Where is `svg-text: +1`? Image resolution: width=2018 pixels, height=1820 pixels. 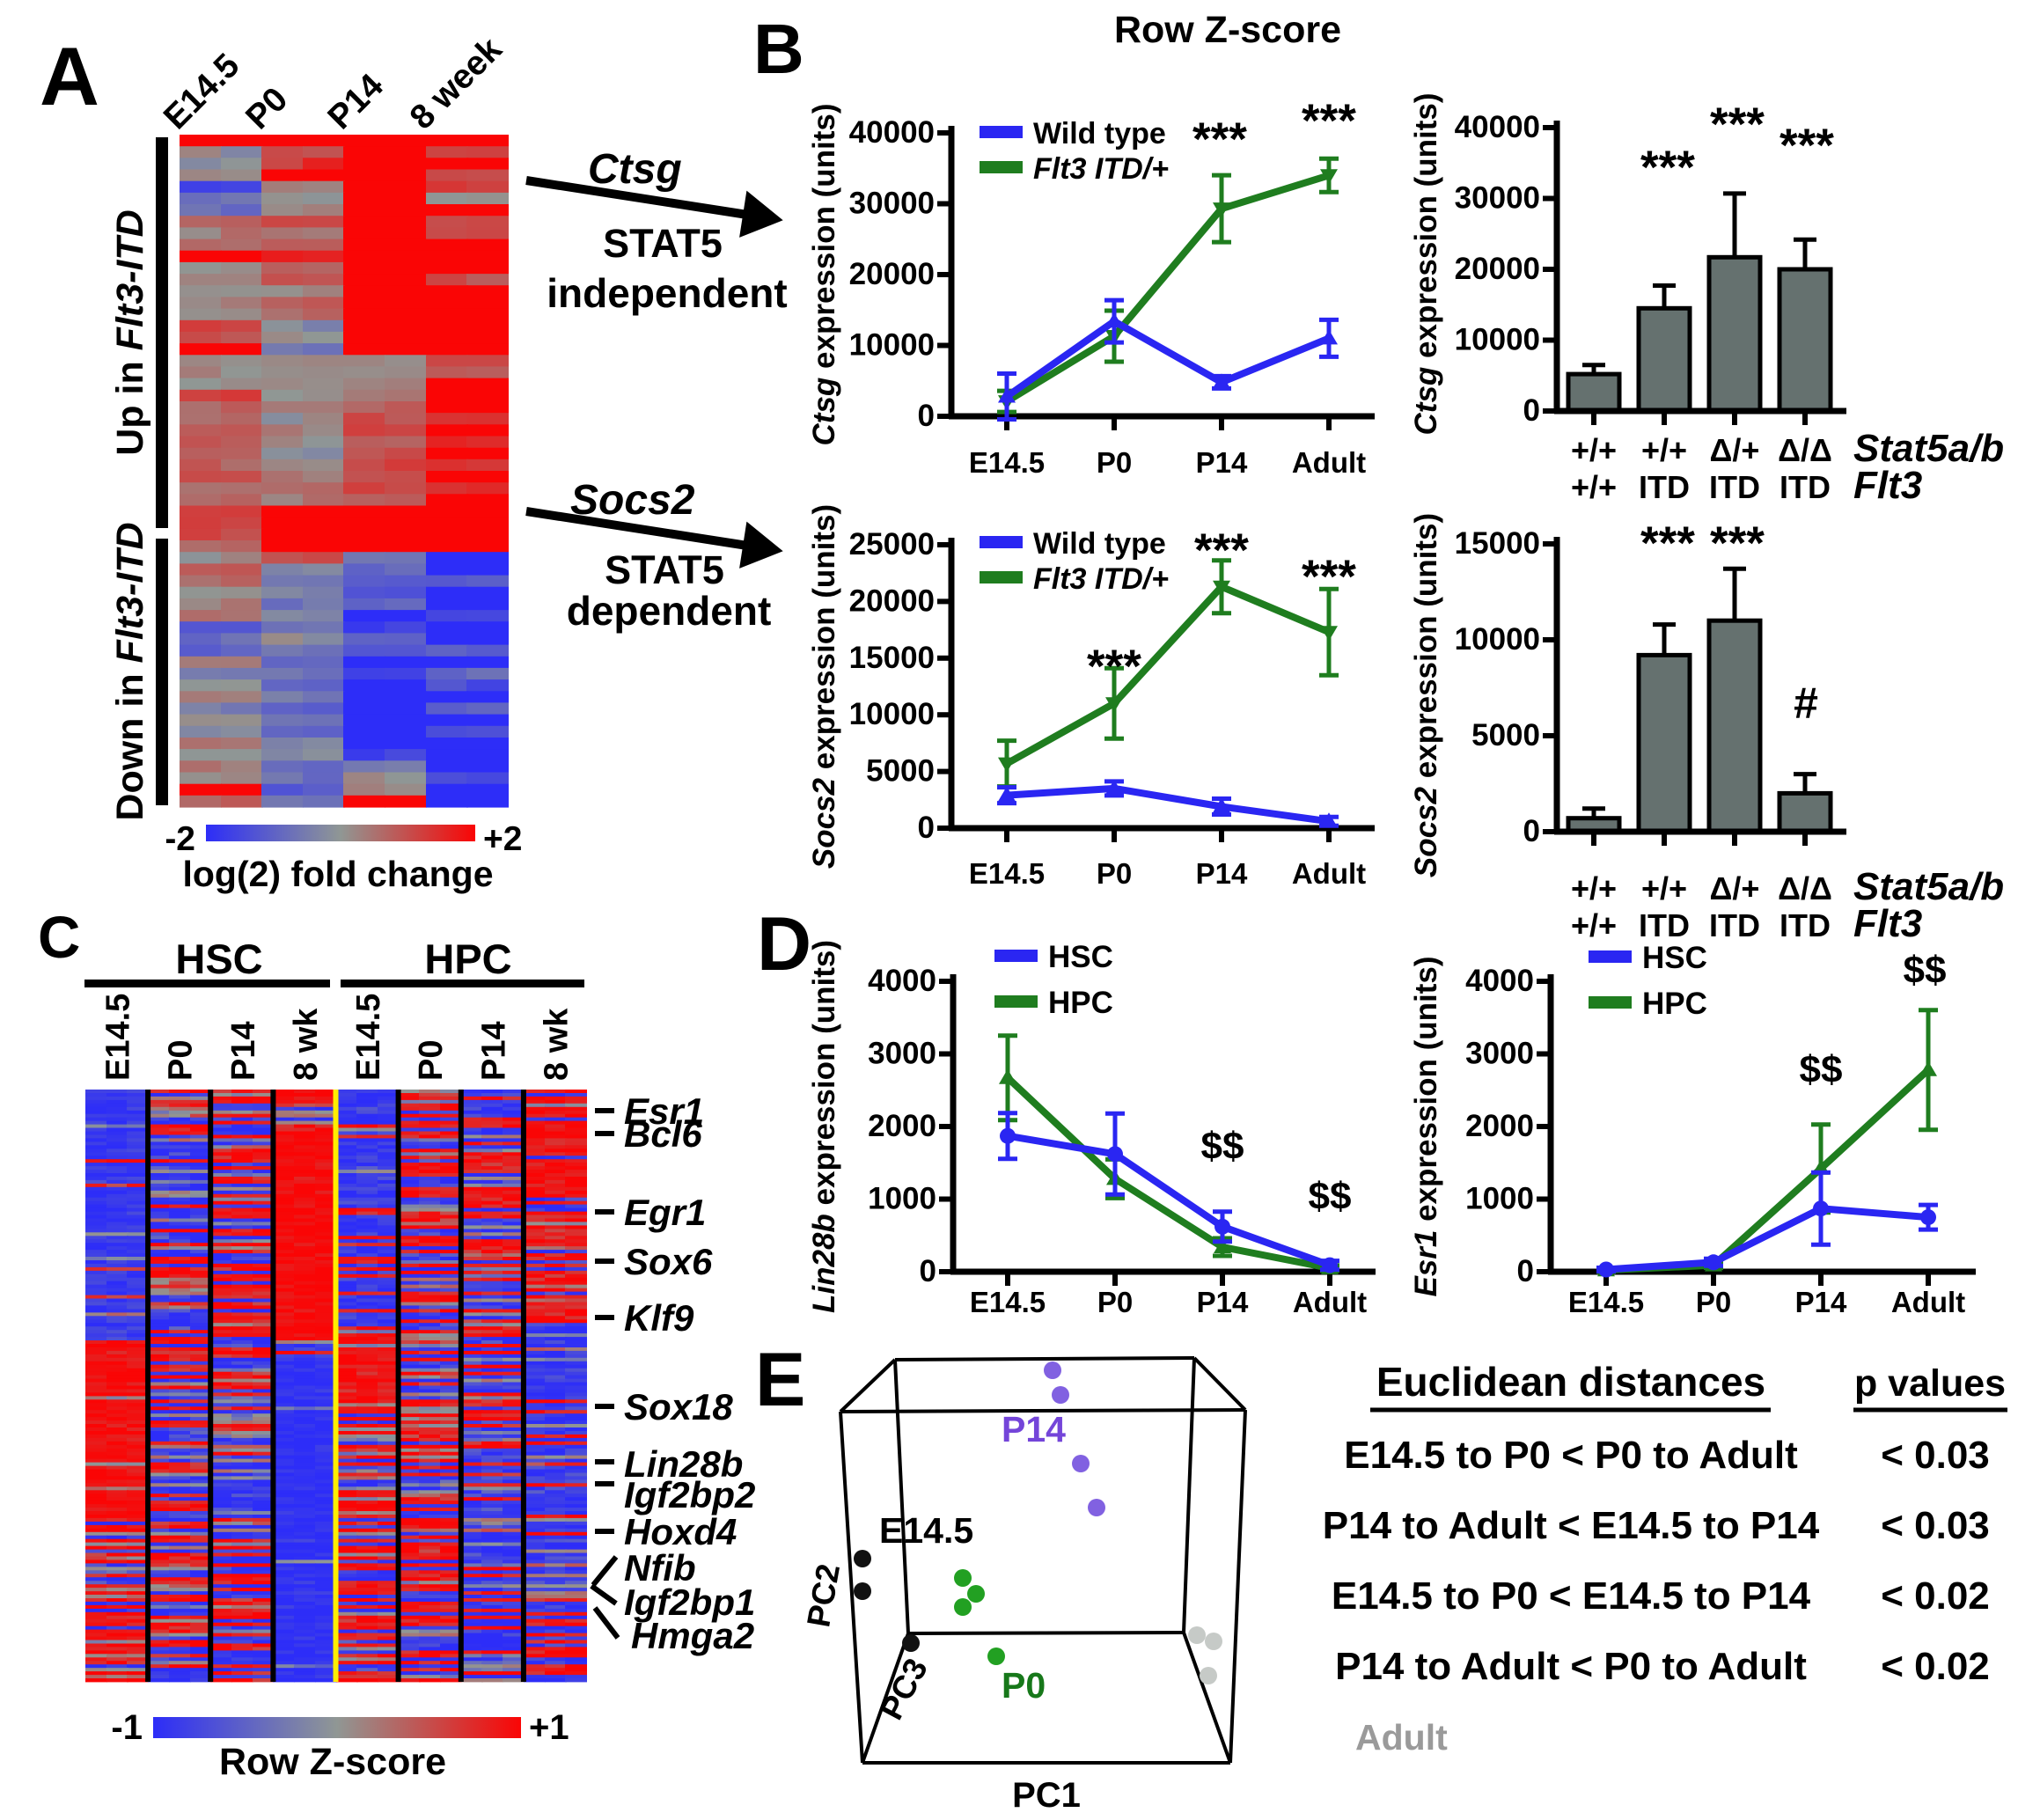
svg-text: +1 is located at coordinates (549, 1727).